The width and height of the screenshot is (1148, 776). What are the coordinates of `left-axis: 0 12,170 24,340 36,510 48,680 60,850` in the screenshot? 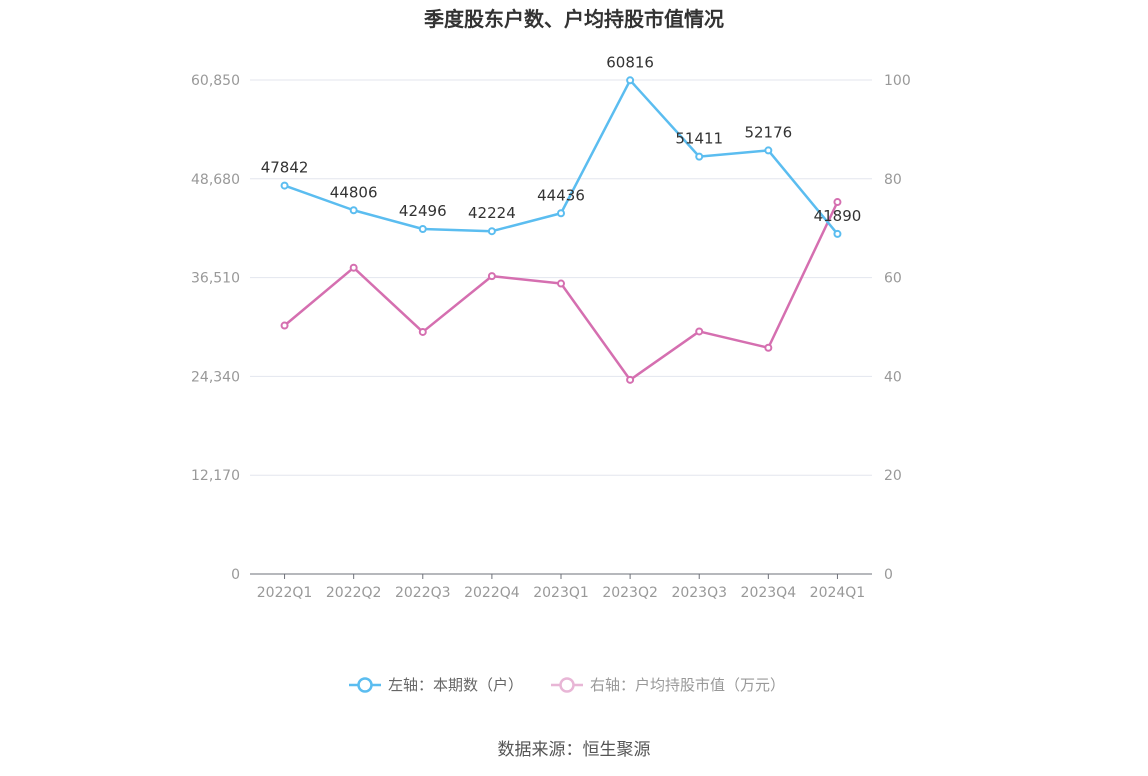 It's located at (215, 328).